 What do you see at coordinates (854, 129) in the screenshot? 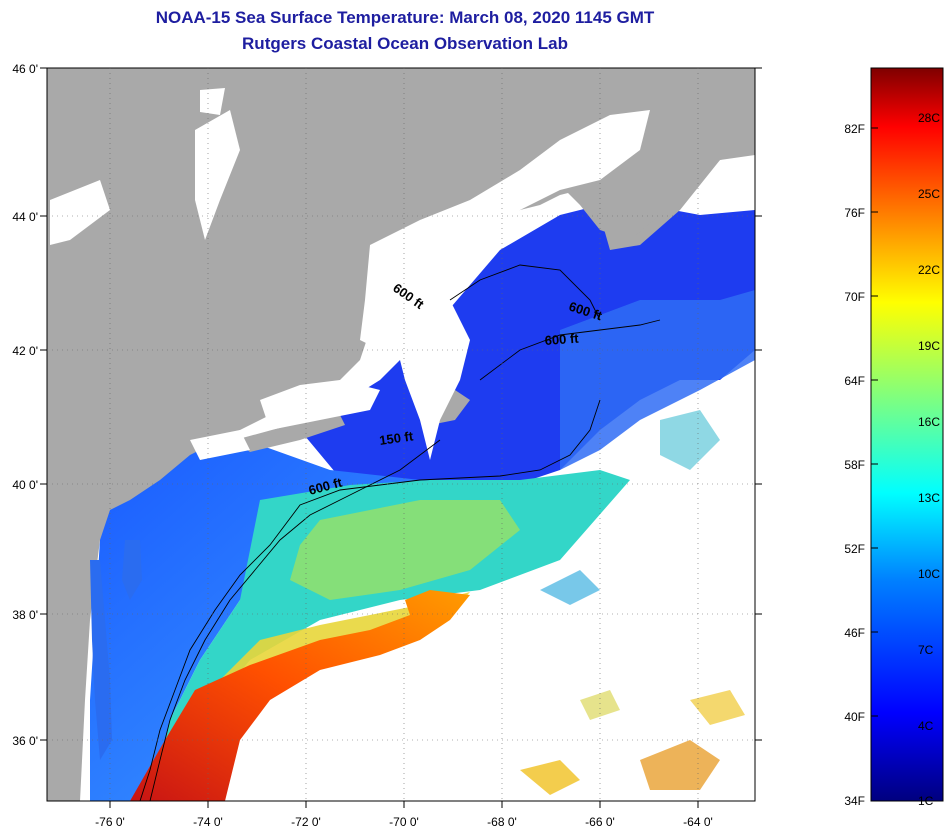
I see `colorbar-f-label: 82F` at bounding box center [854, 129].